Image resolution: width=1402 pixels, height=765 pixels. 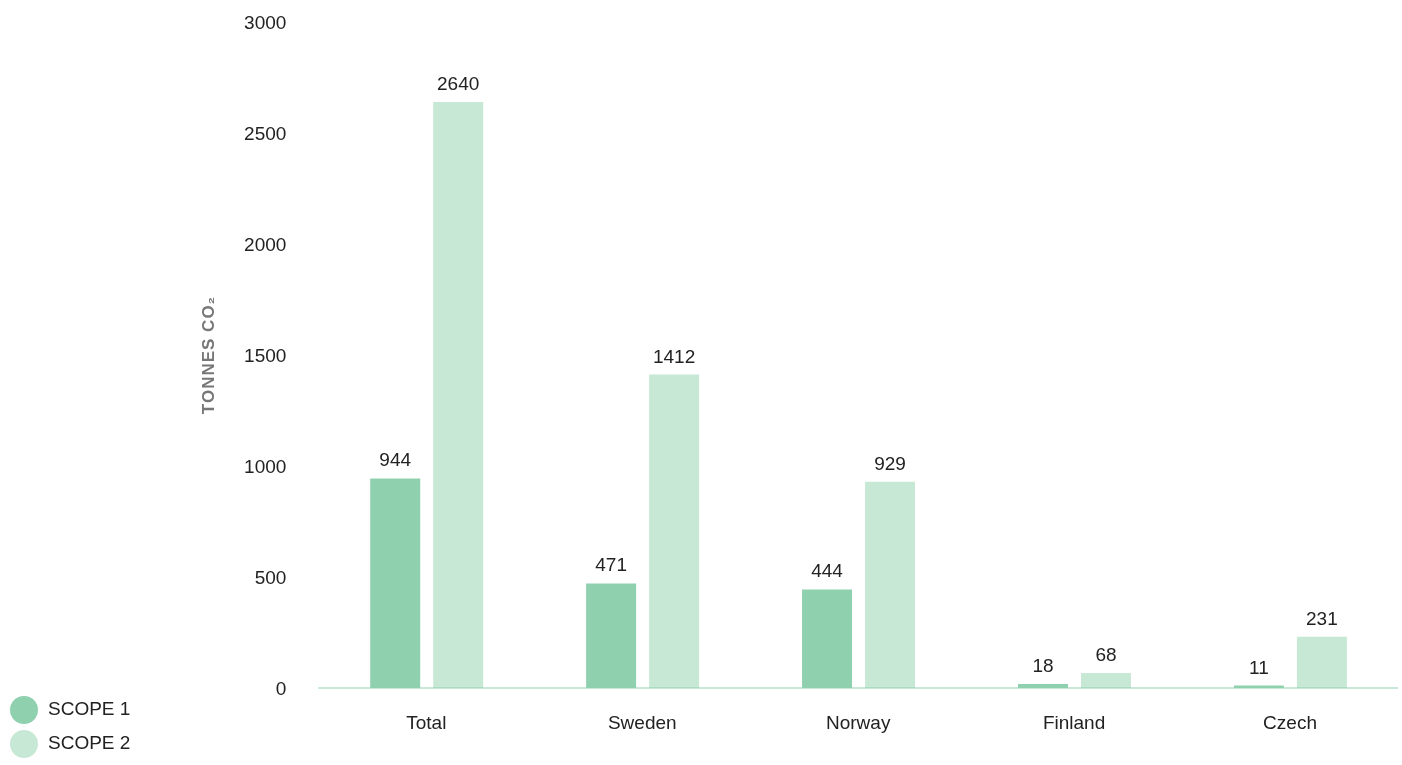 I want to click on y-tick-label: 2000, so click(x=265, y=244).